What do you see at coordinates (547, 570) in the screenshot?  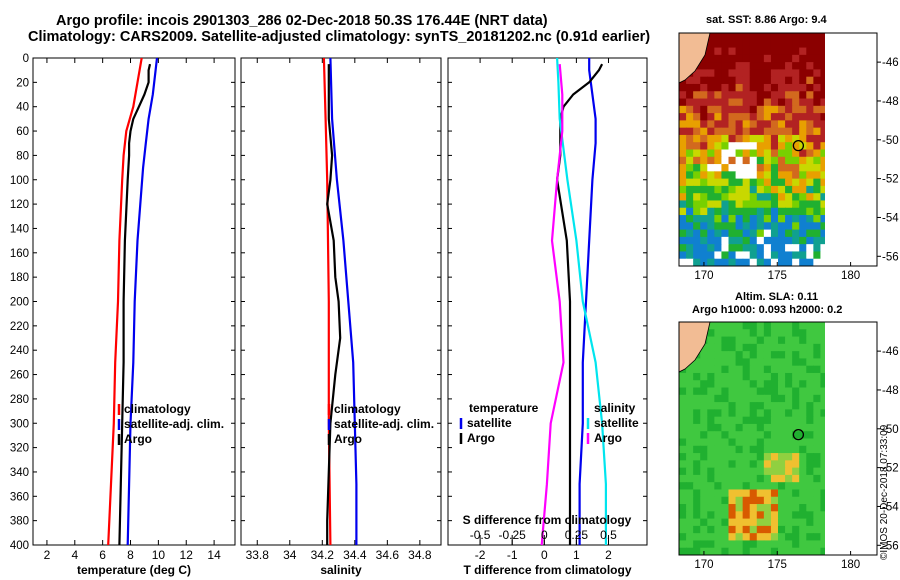 I see `x-axis-label: T difference from climatology` at bounding box center [547, 570].